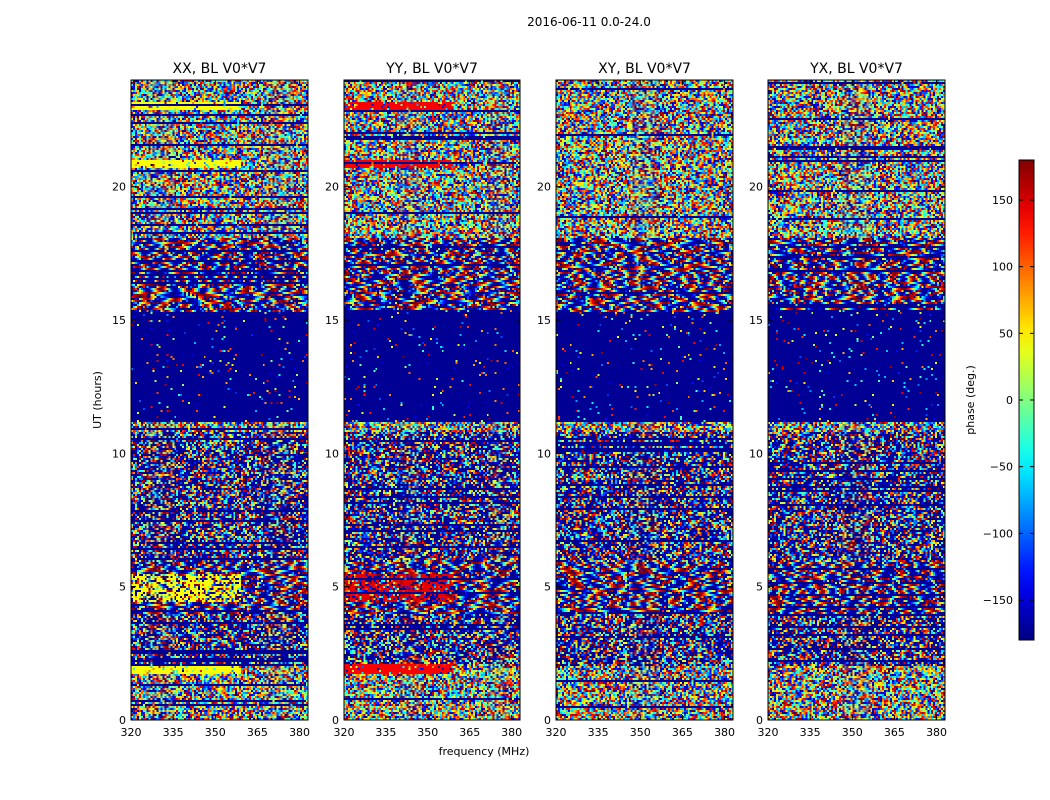 This screenshot has height=800, width=1050. Describe the element at coordinates (644, 69) in the screenshot. I see `panel-title: XY, BL V0*V7` at that location.